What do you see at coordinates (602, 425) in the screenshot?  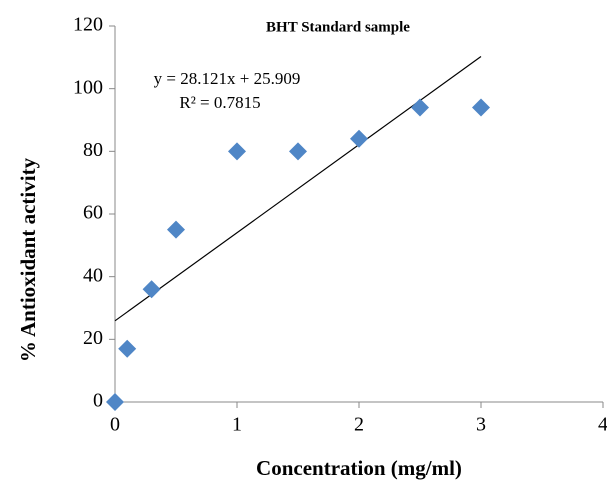 I see `x-tick-label: 4` at bounding box center [602, 425].